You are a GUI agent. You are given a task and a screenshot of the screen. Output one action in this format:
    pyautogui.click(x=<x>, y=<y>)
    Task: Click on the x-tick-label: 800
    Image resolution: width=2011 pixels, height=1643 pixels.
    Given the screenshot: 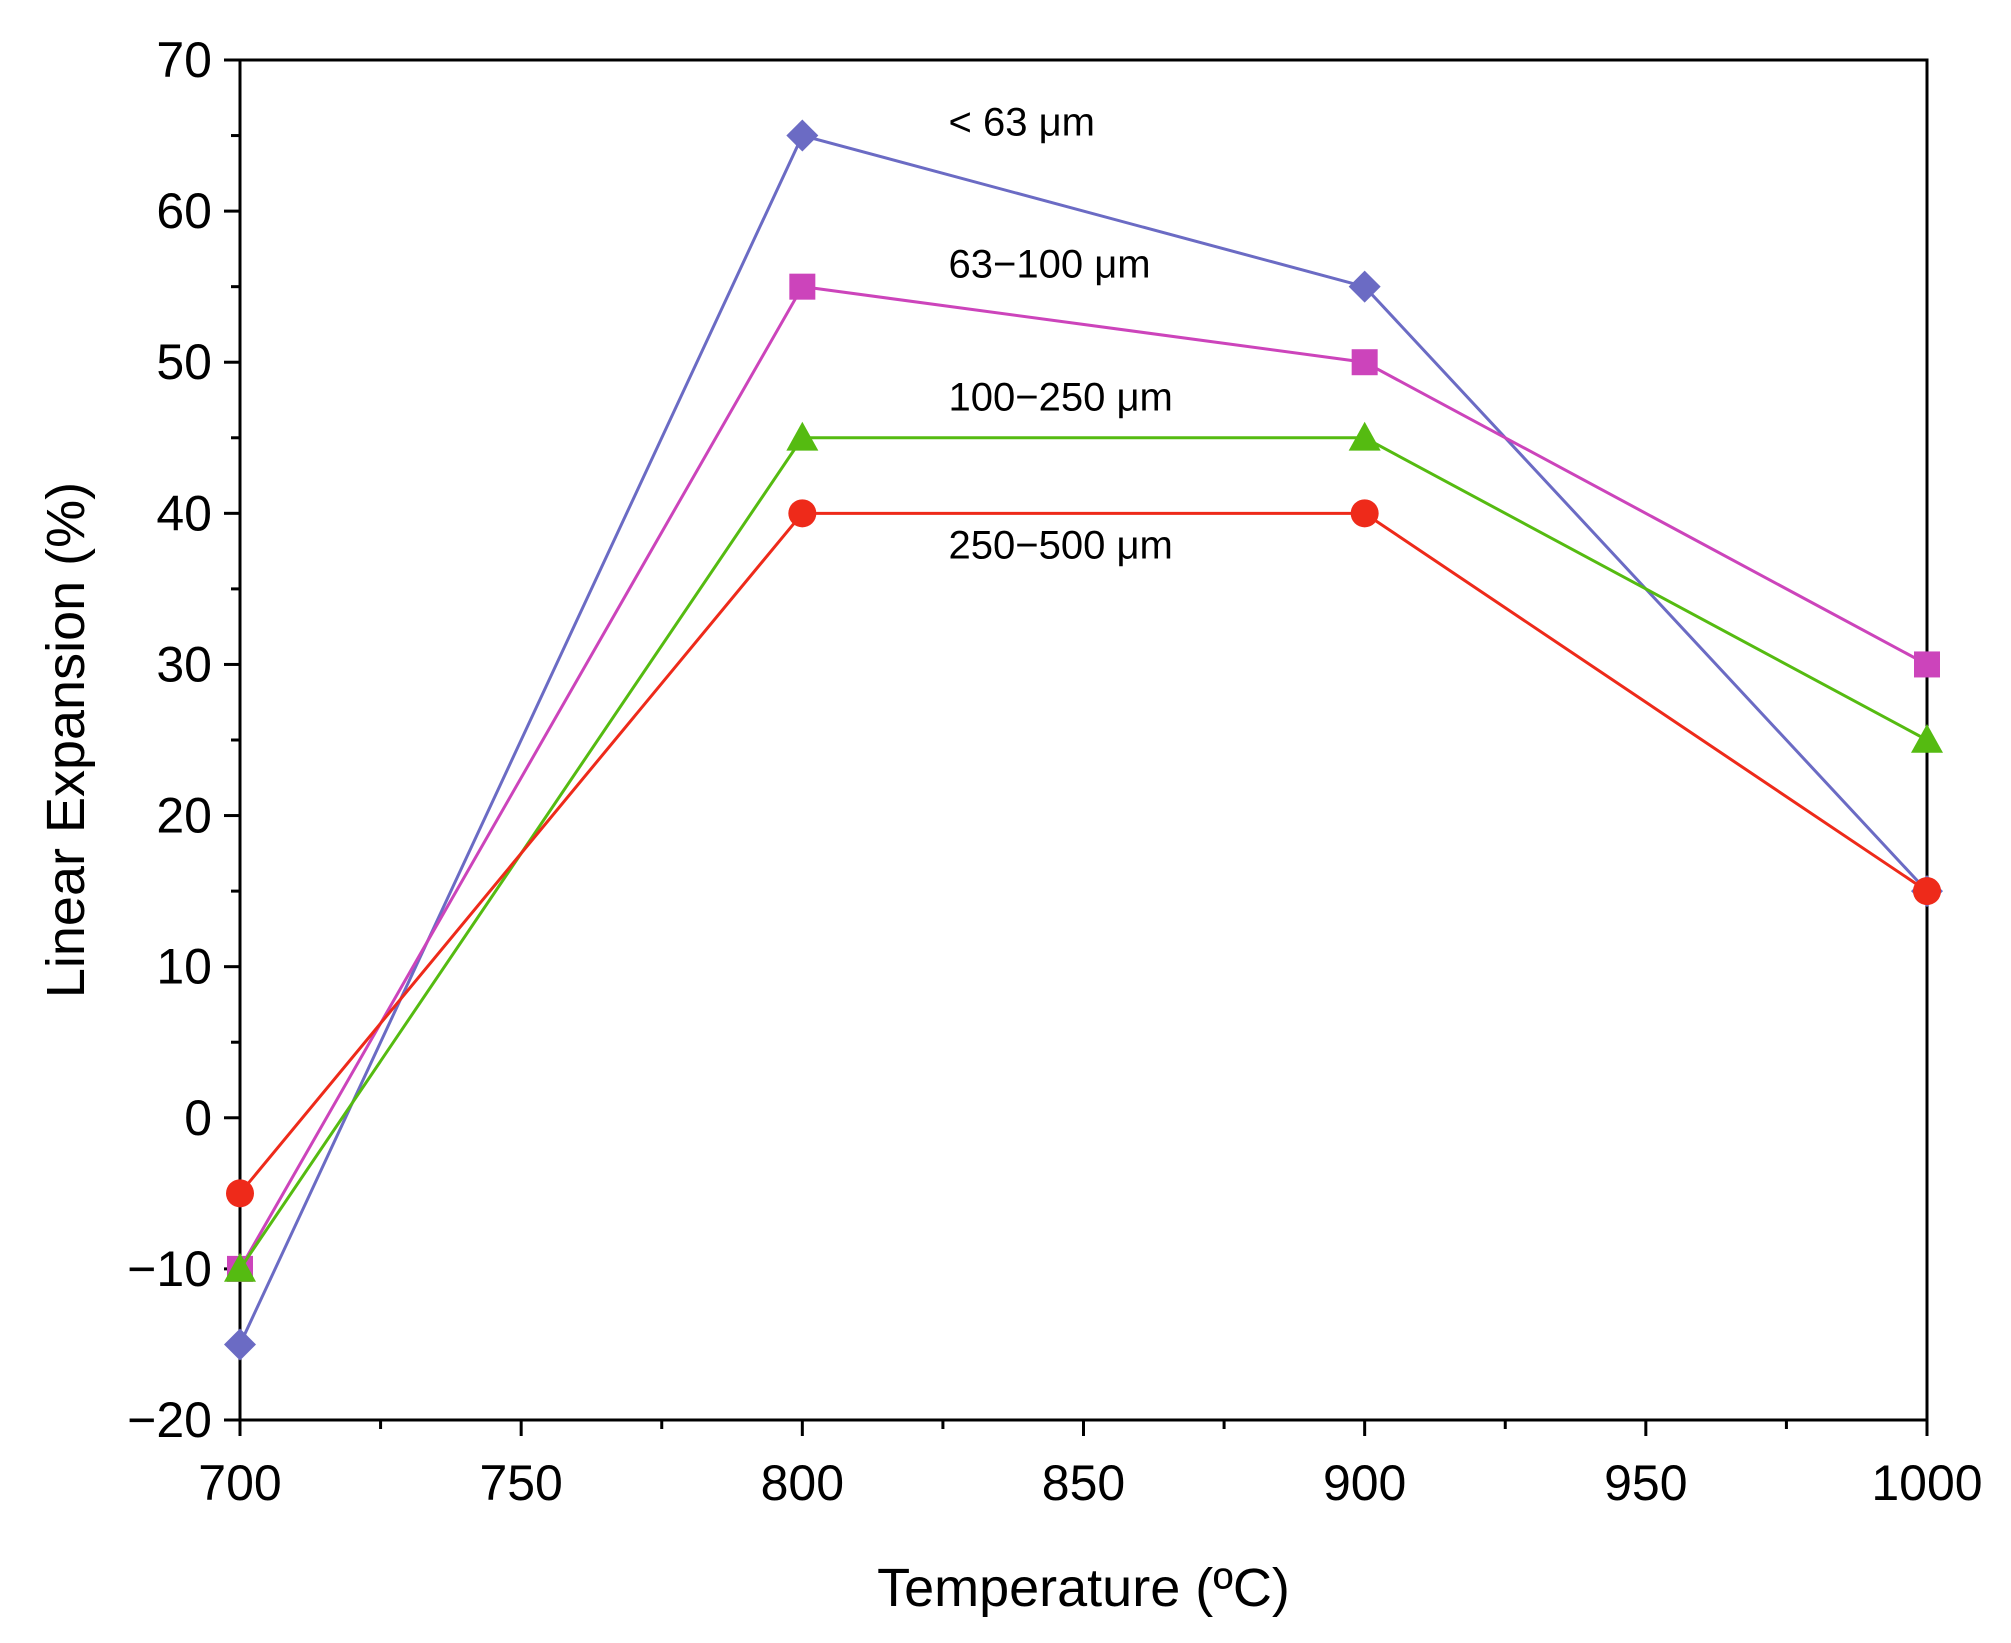 What is the action you would take?
    pyautogui.click(x=802, y=1483)
    